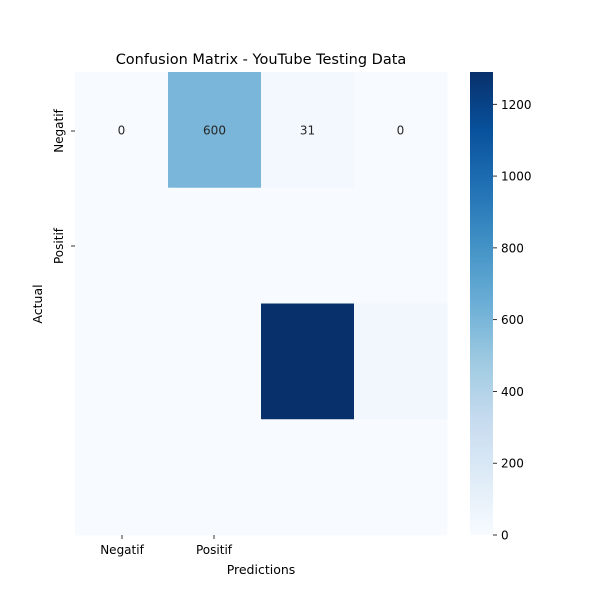 This screenshot has width=600, height=600. I want to click on heatmap-cell-r0-c1, so click(215, 130).